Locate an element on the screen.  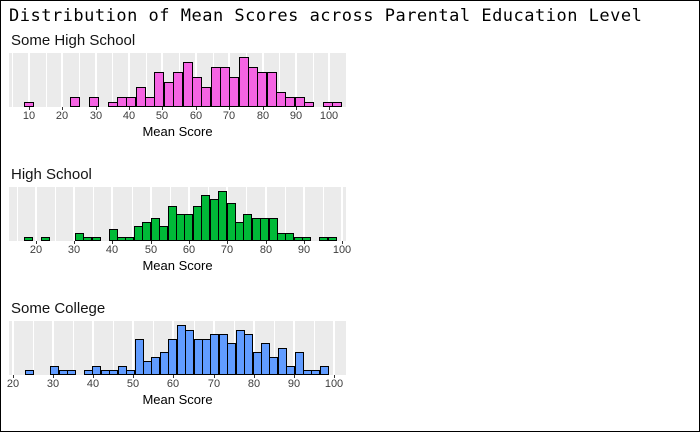
axis-tick-label: 90 is located at coordinates (296, 116).